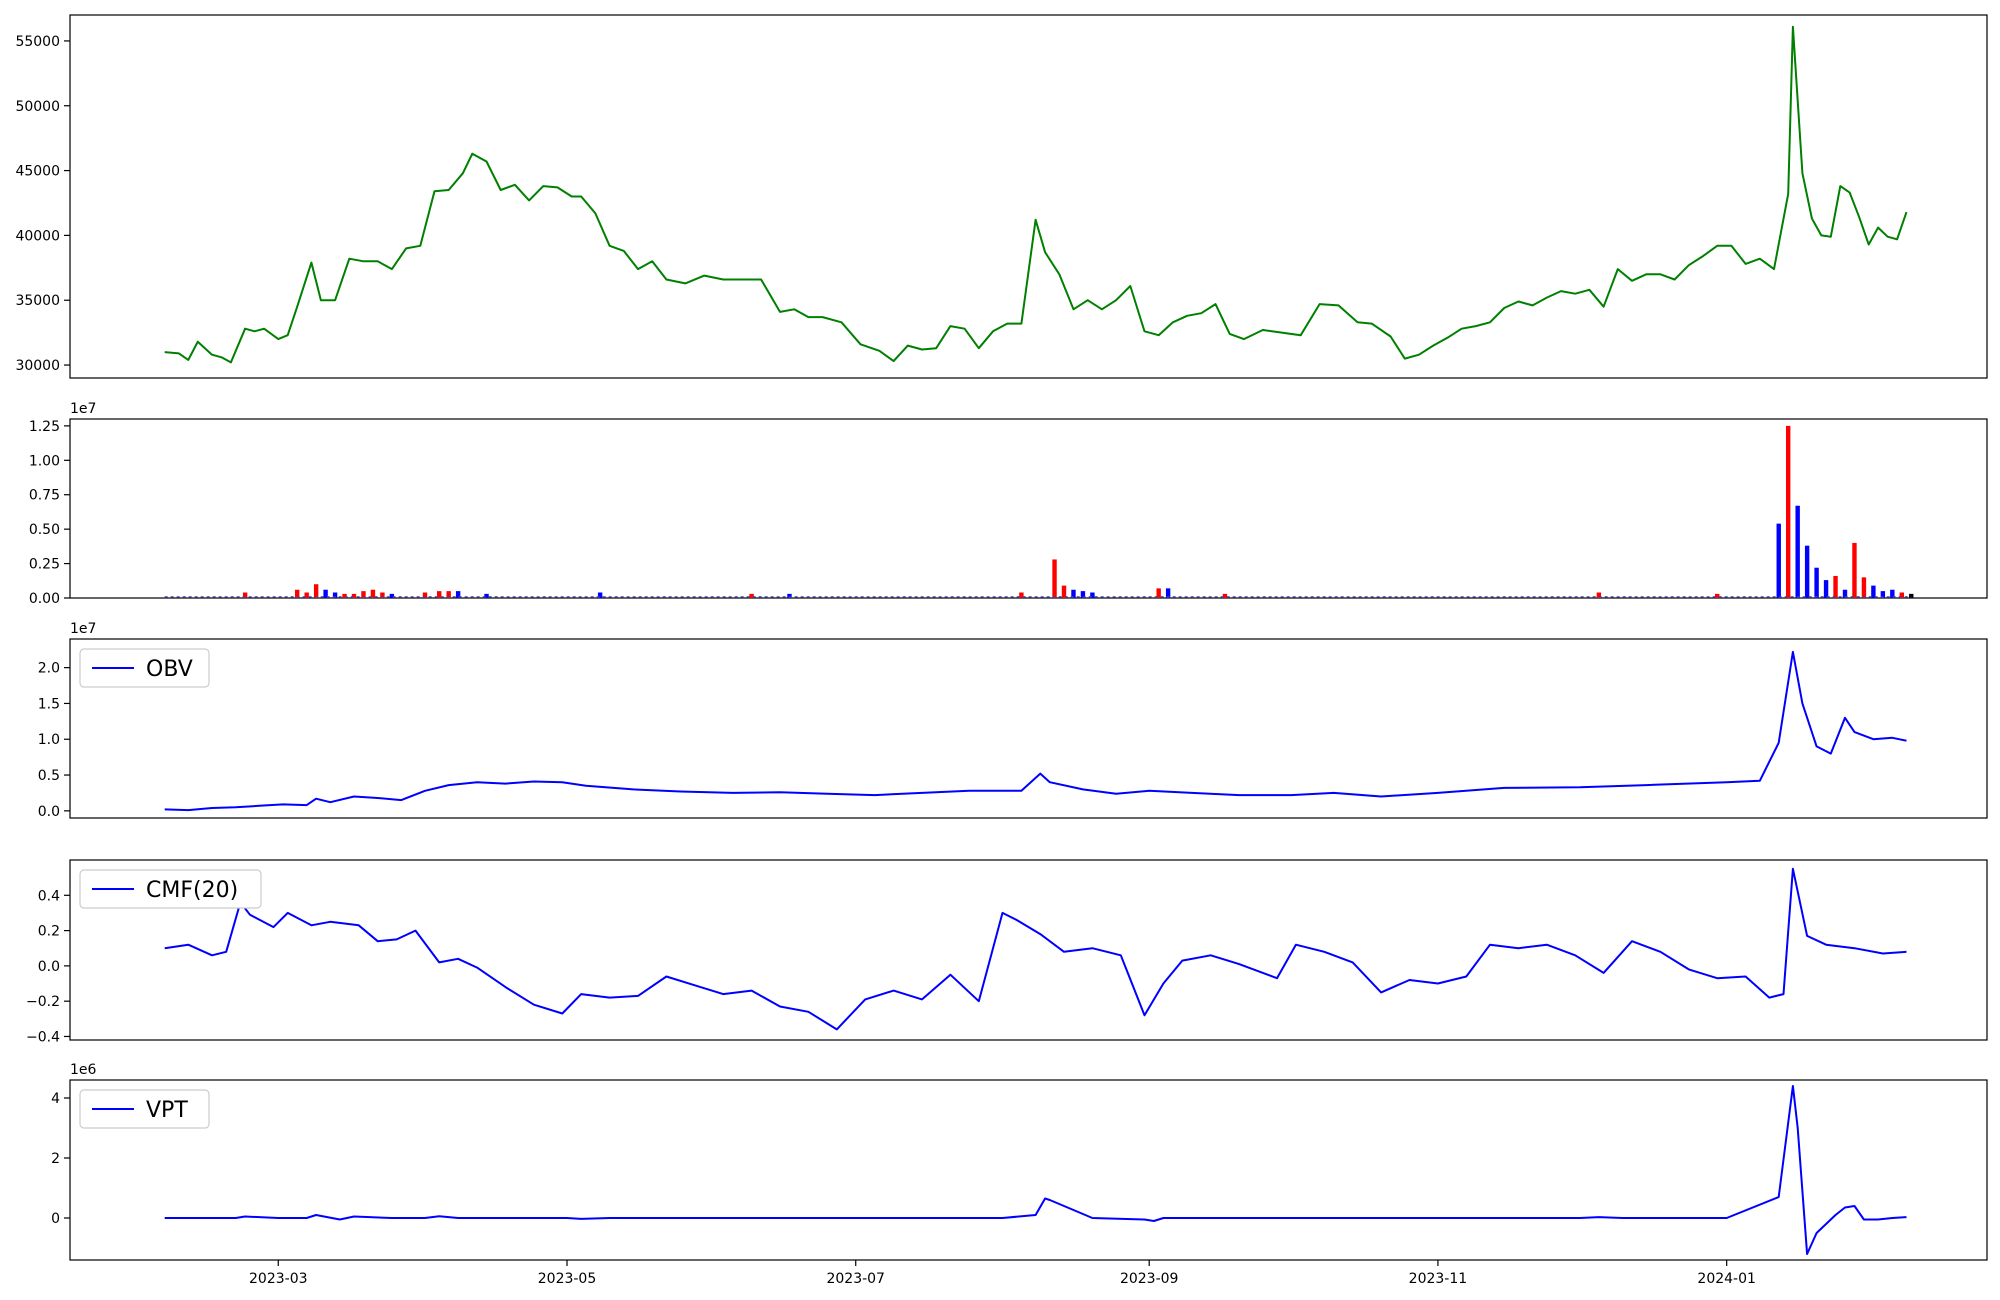 The image size is (2000, 1300). I want to click on y-tick-label: 40000, so click(37, 236).